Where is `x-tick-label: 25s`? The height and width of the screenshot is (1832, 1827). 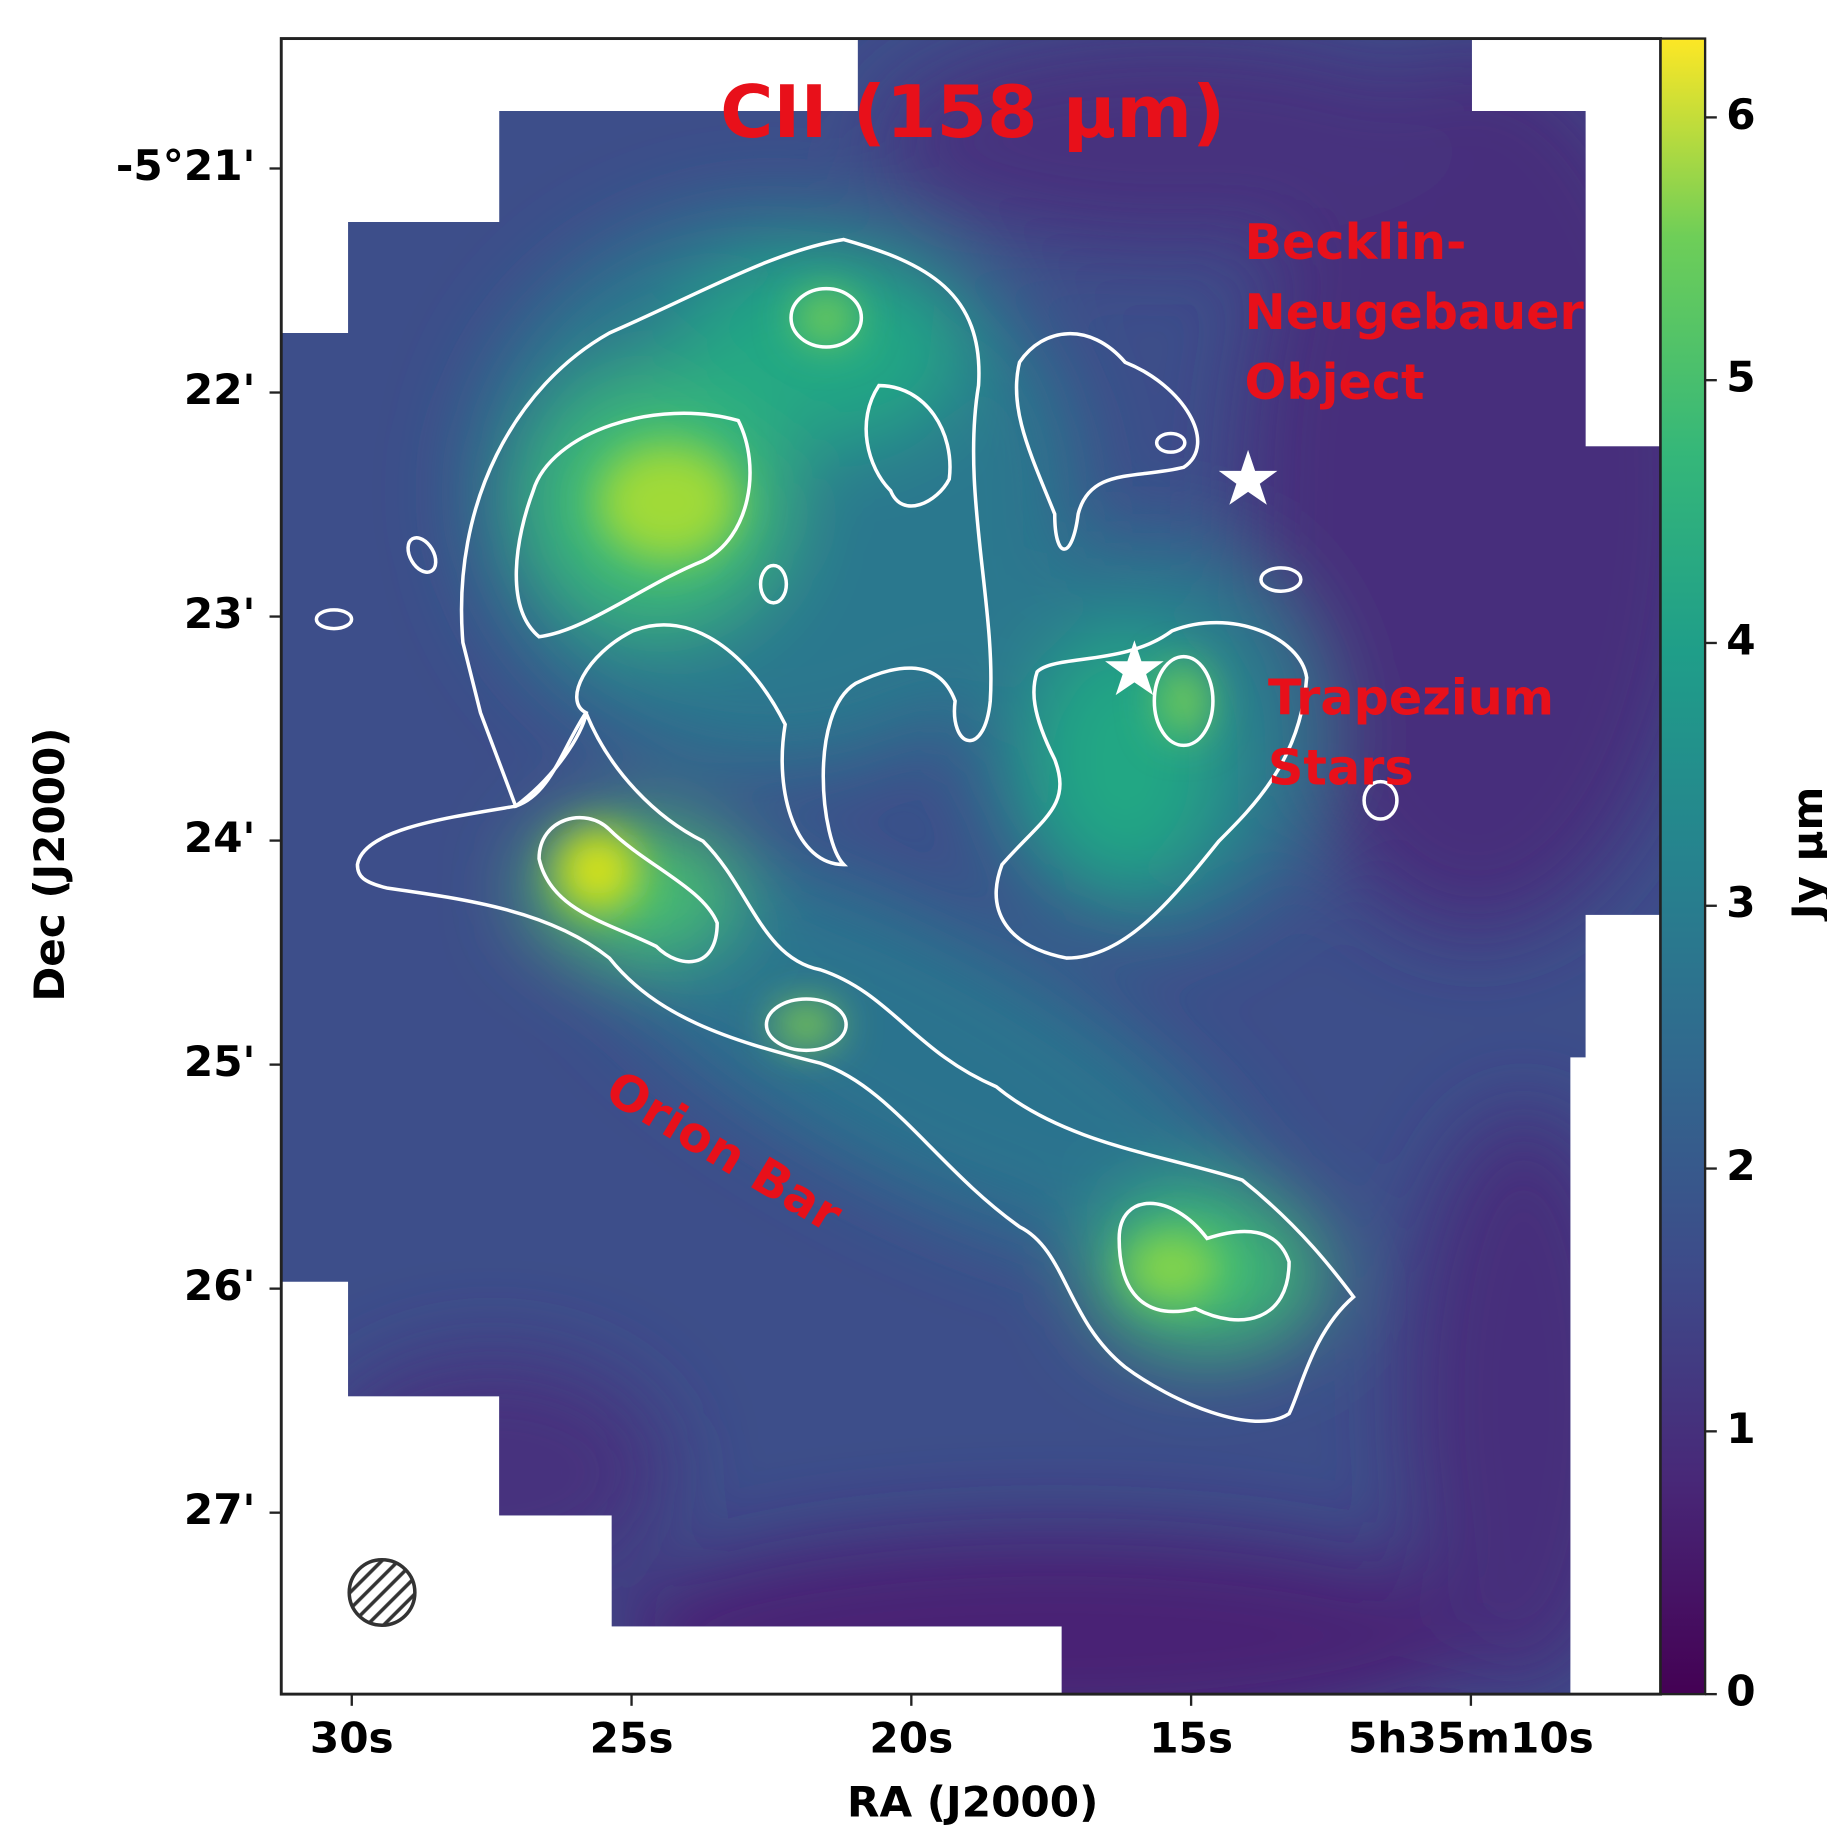
x-tick-label: 25s is located at coordinates (632, 1737).